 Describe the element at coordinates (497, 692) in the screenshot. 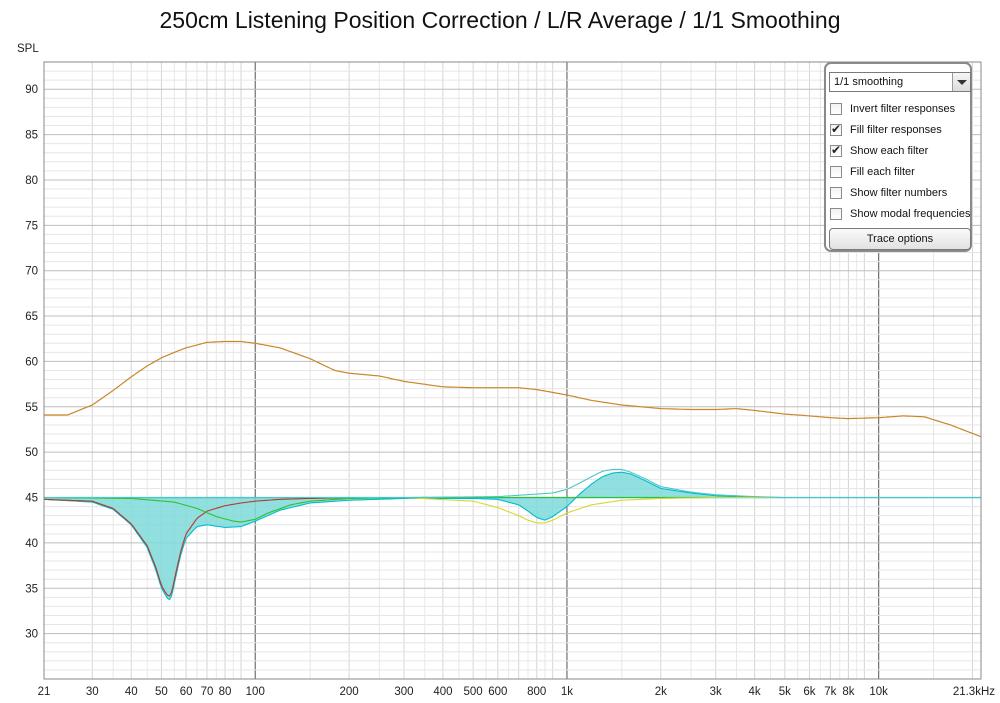

I see `x-tick-label: 600` at that location.